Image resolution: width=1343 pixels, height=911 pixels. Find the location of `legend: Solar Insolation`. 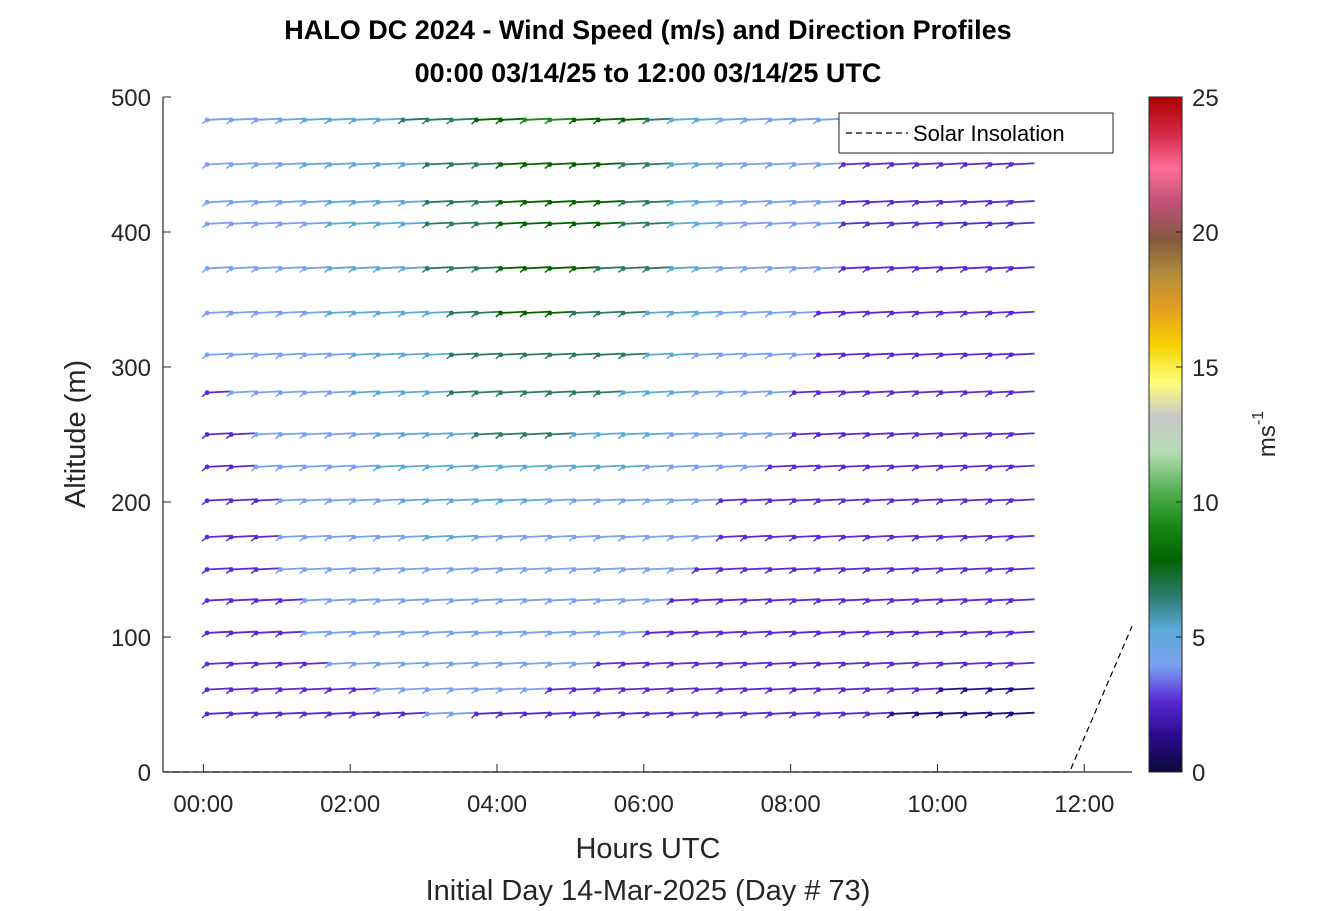

legend: Solar Insolation is located at coordinates (976, 133).